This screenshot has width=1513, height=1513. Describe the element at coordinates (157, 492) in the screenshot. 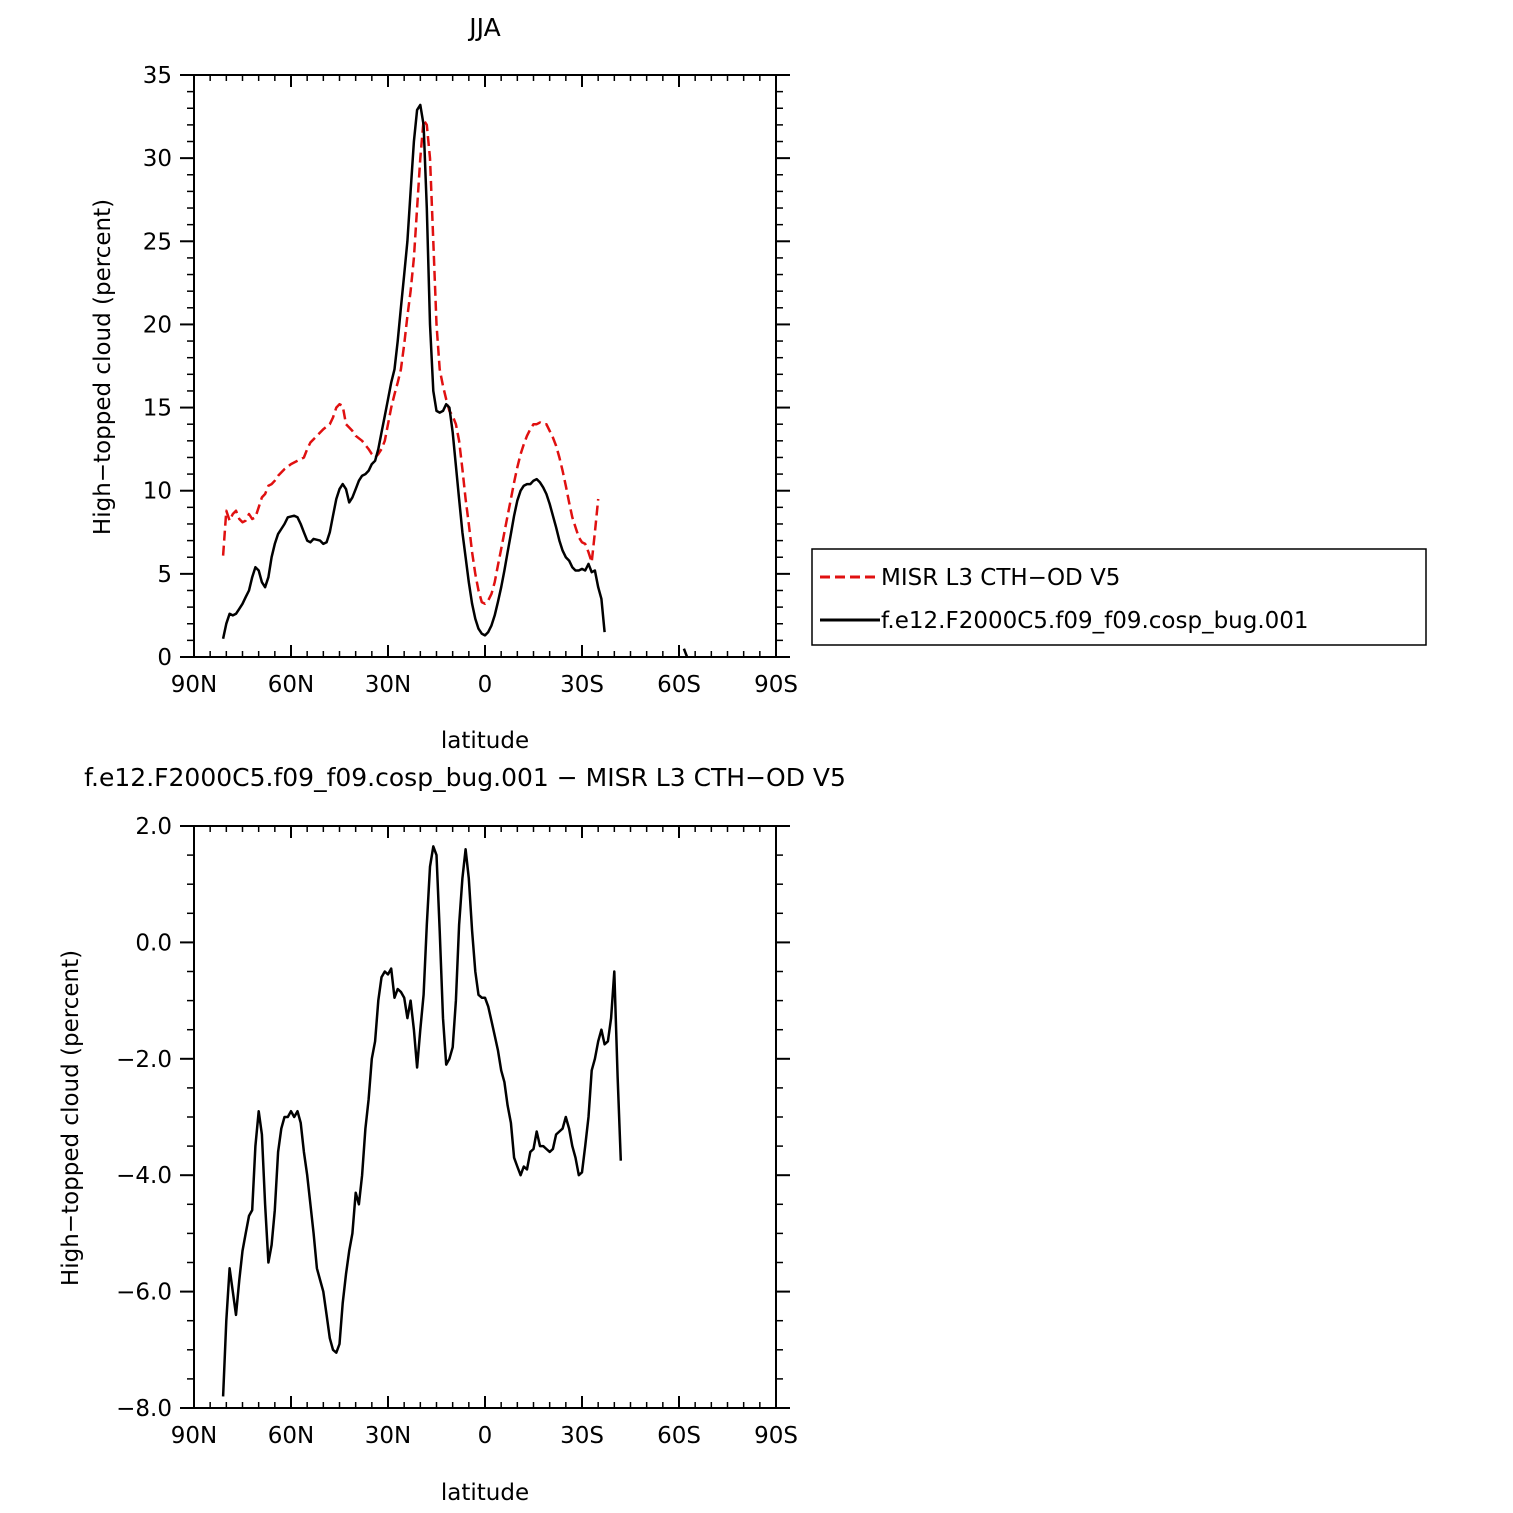

I see `top-y-tick-label: 10` at that location.